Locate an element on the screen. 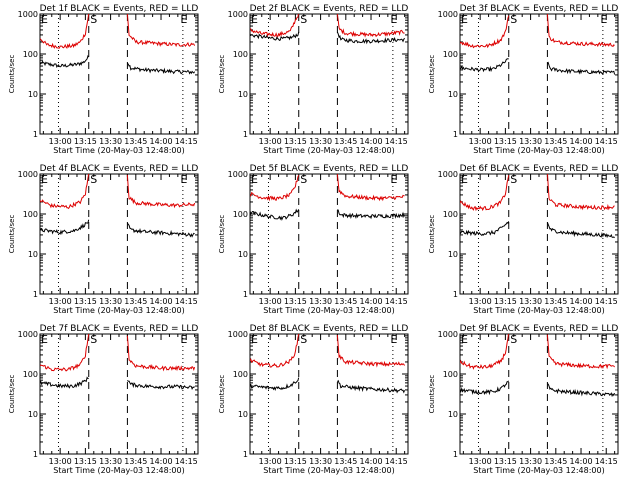 This screenshot has height=480, width=640. panel-title: Det 1f BLACK = Events, RED = LLD is located at coordinates (119, 9).